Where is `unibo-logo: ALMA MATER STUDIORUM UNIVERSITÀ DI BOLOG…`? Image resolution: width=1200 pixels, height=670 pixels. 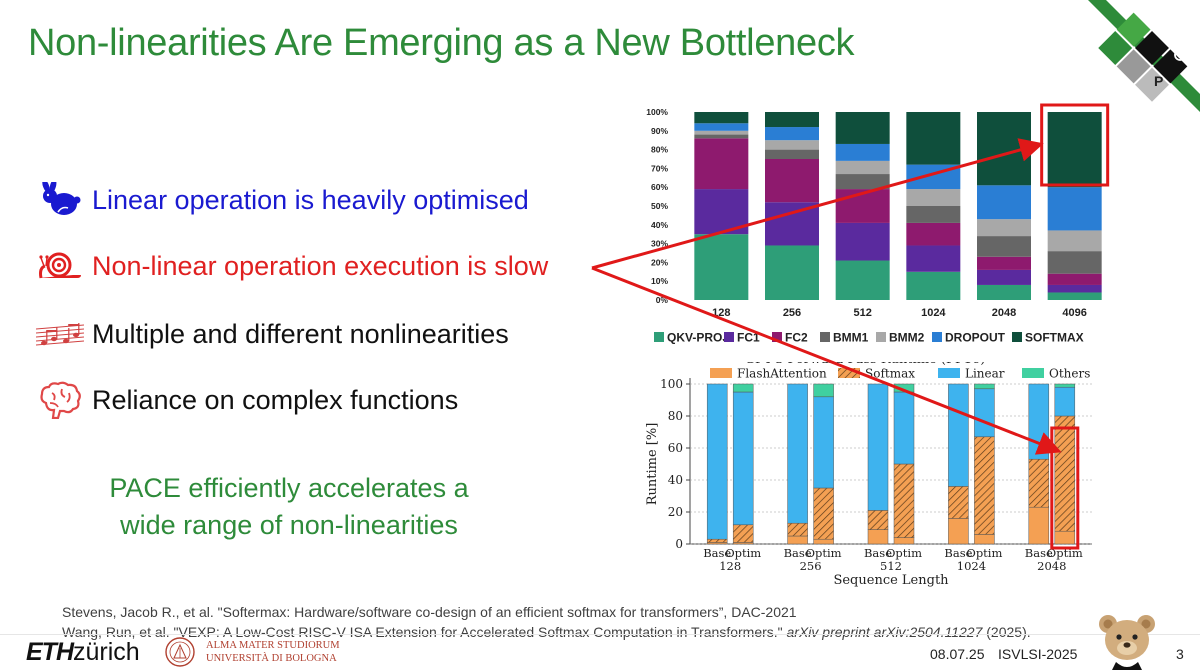 unibo-logo: ALMA MATER STUDIORUM UNIVERSITÀ DI BOLOG… is located at coordinates (252, 652).